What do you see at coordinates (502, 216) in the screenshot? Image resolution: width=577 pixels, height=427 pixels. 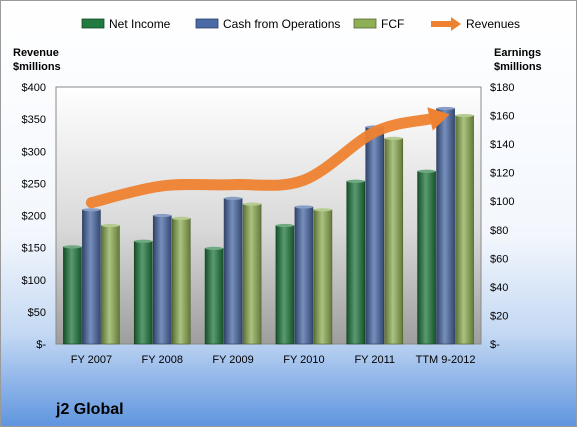 I see `right-axis: $- $20 $40 $60 $80 $100 $120 $140 $160 $180` at bounding box center [502, 216].